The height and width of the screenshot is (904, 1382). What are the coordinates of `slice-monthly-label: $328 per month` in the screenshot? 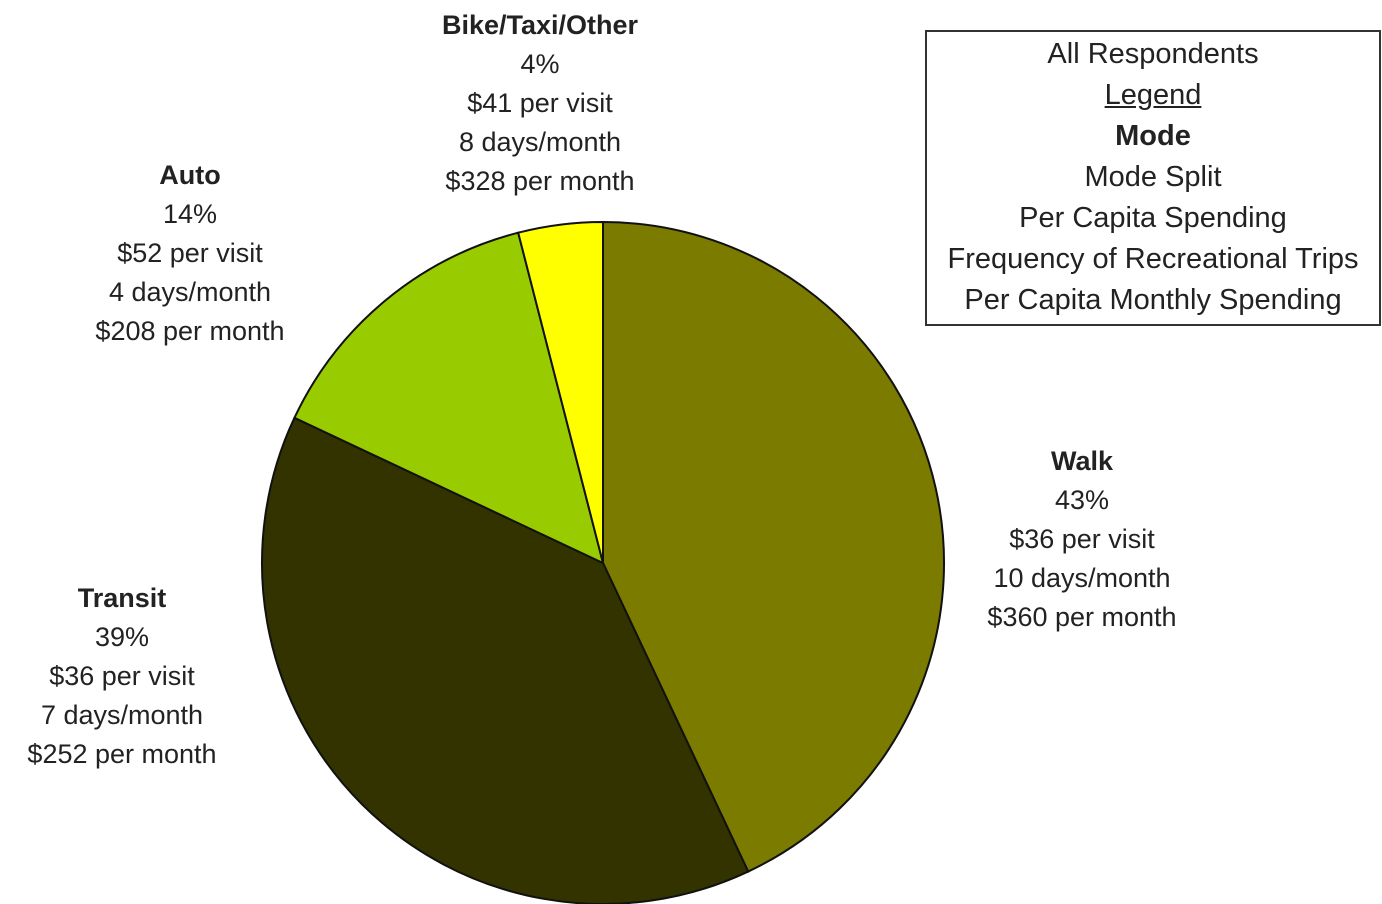 It's located at (540, 181).